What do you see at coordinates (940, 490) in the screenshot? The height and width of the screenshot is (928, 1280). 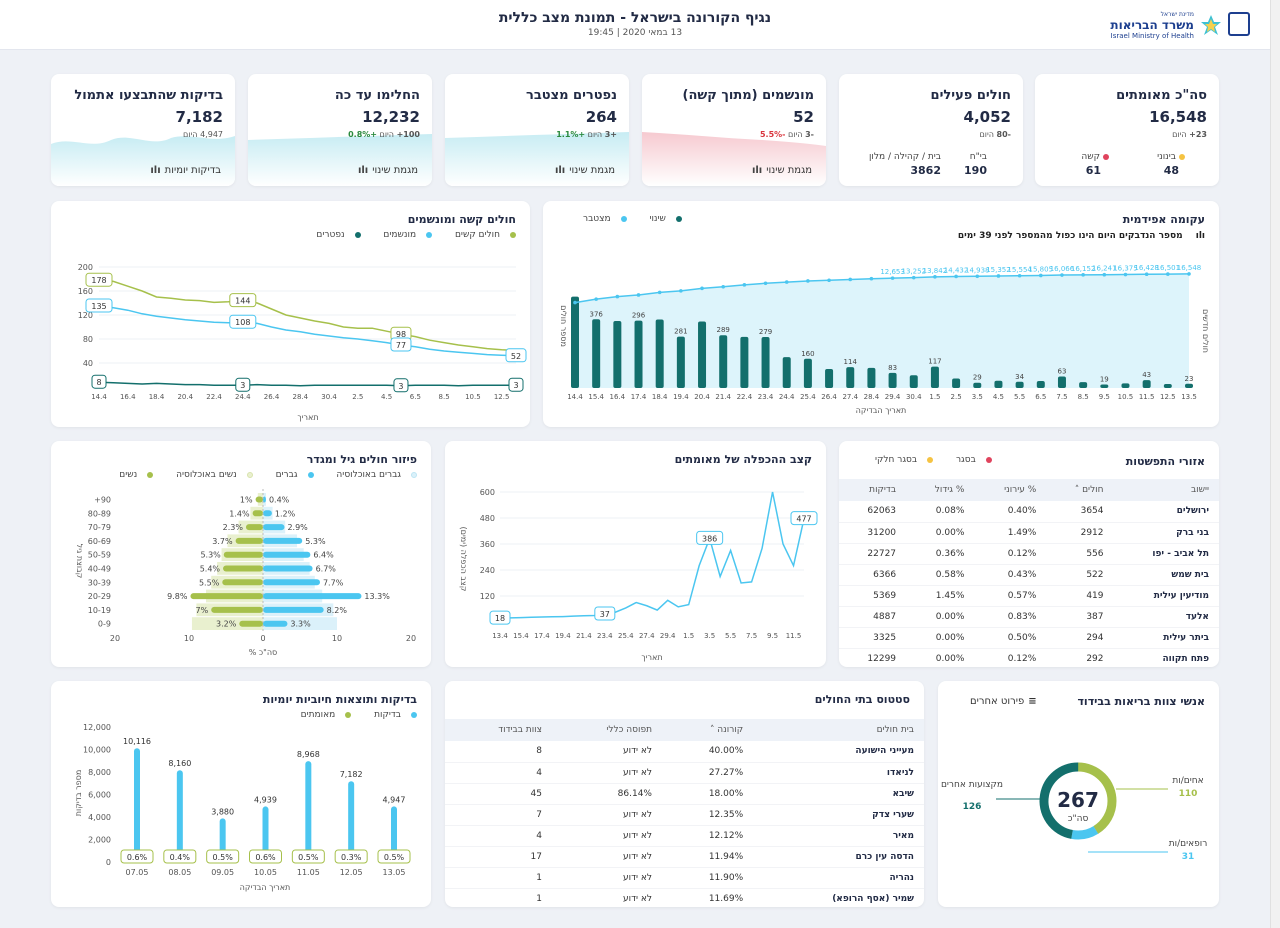 I see `regions-col-header: % גידול` at bounding box center [940, 490].